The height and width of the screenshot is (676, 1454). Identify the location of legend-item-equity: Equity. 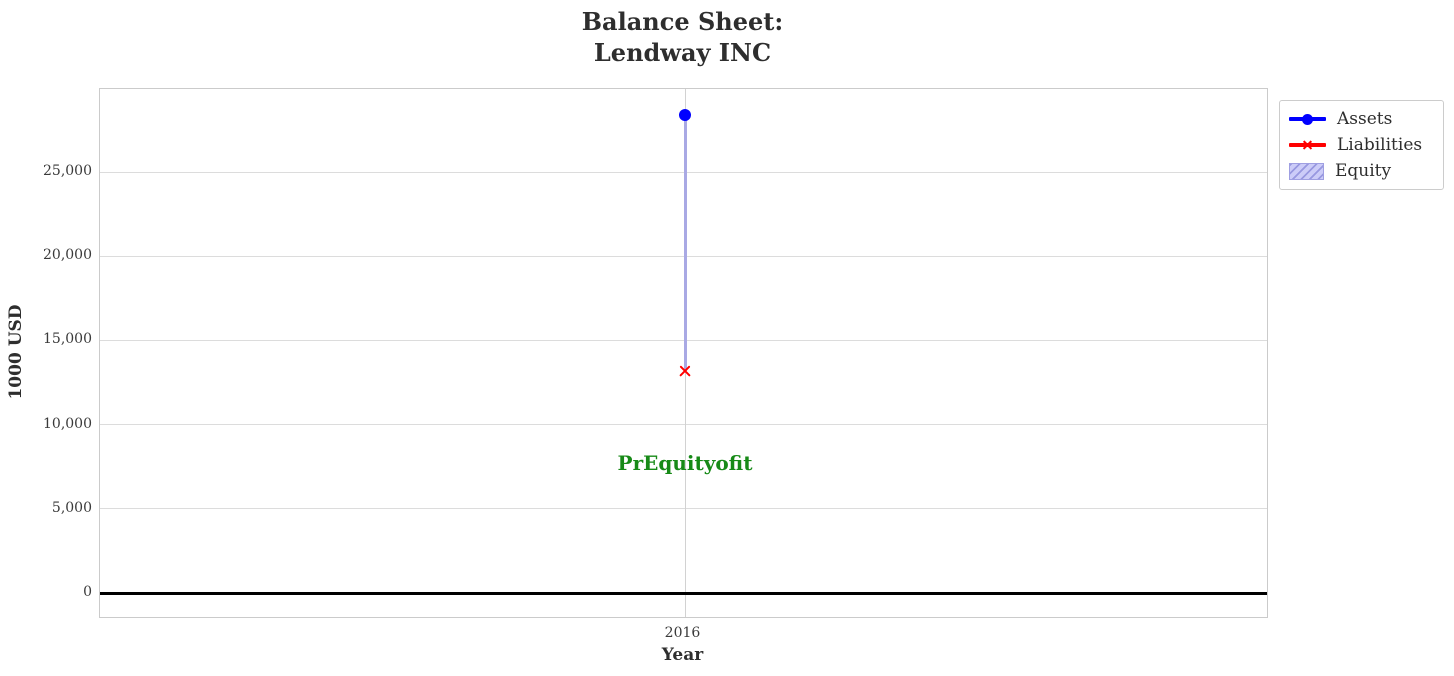
(1361, 171).